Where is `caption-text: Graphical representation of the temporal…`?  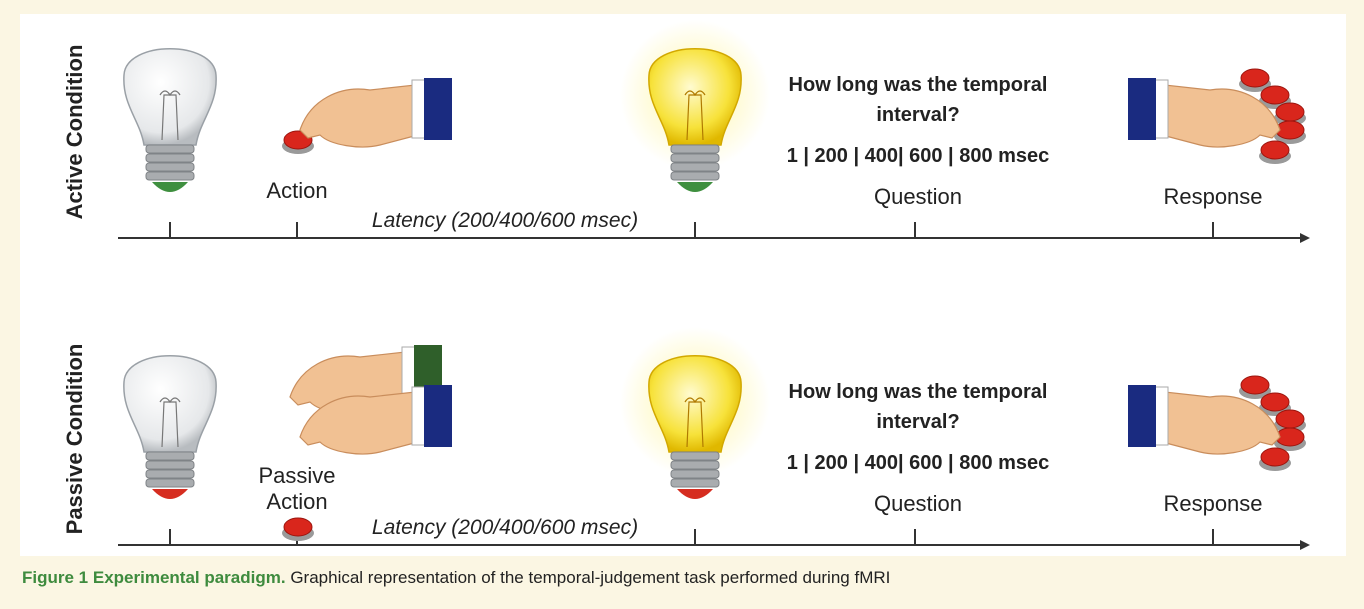
caption-text: Graphical representation of the temporal… is located at coordinates (590, 577).